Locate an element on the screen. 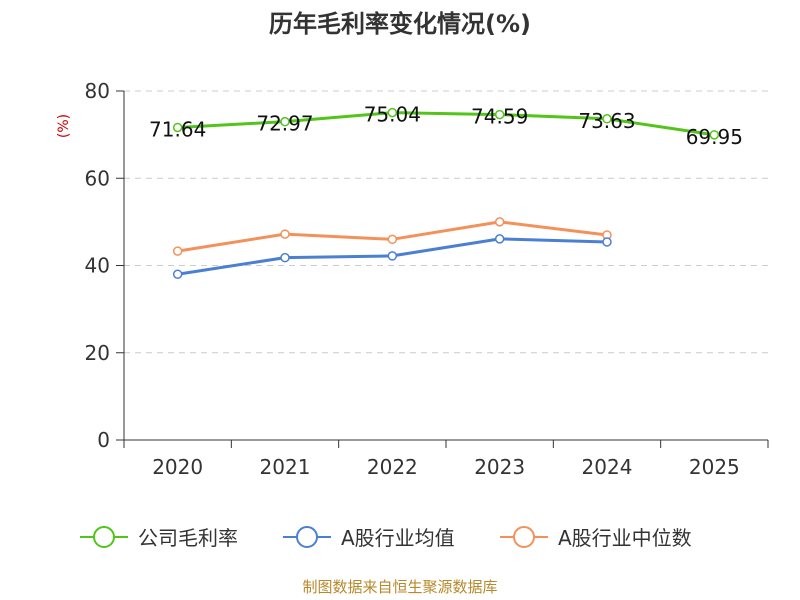  data-label: 75.04 is located at coordinates (392, 115).